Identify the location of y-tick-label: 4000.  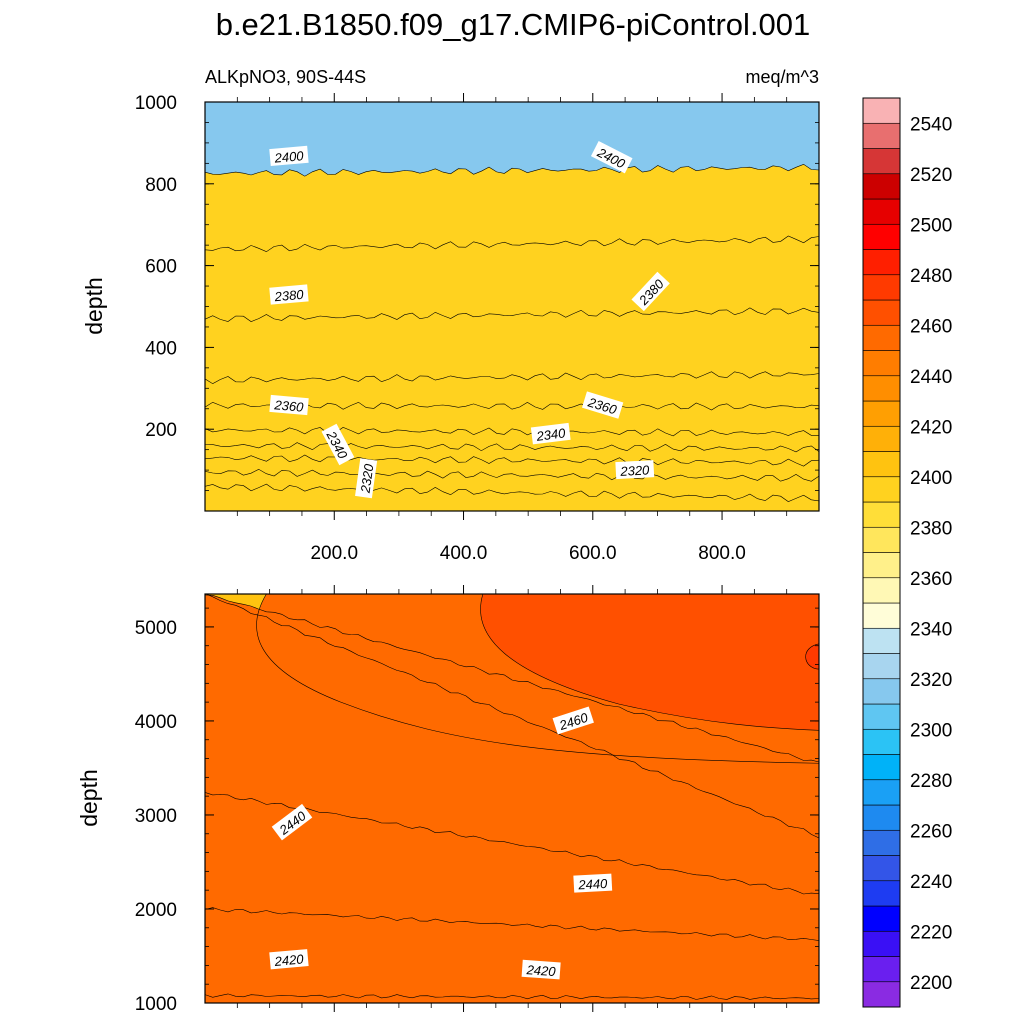
(156, 722).